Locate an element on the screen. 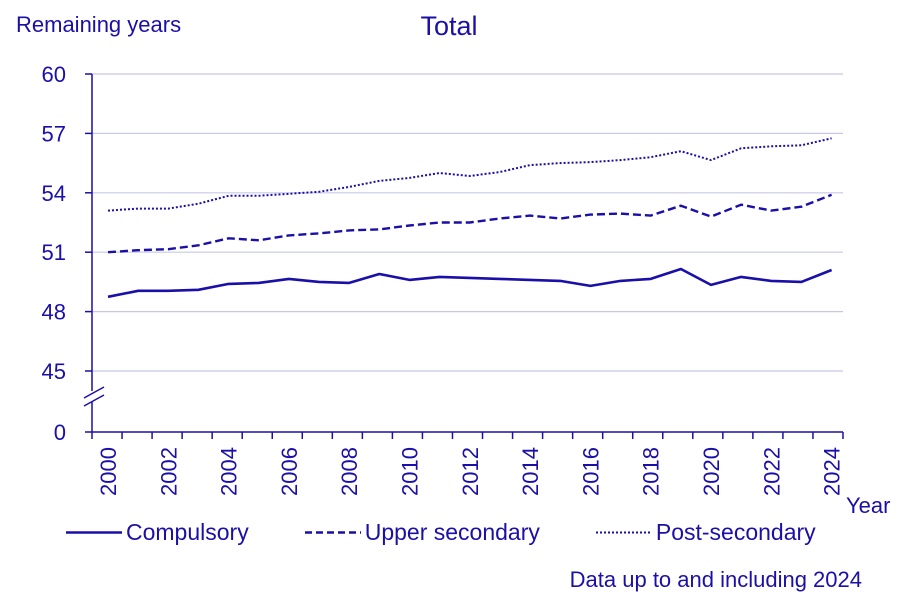  series-line-upper-secondary is located at coordinates (470, 223).